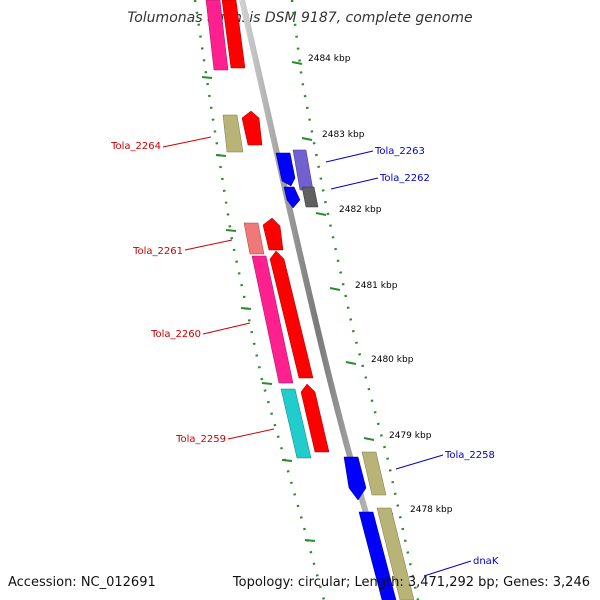 The width and height of the screenshot is (600, 600). What do you see at coordinates (343, 135) in the screenshot?
I see `kbp-label: 2483 kbp` at bounding box center [343, 135].